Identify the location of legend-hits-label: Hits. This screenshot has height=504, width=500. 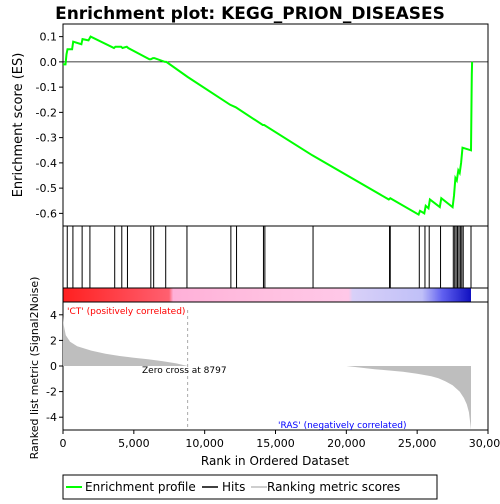
(233, 487).